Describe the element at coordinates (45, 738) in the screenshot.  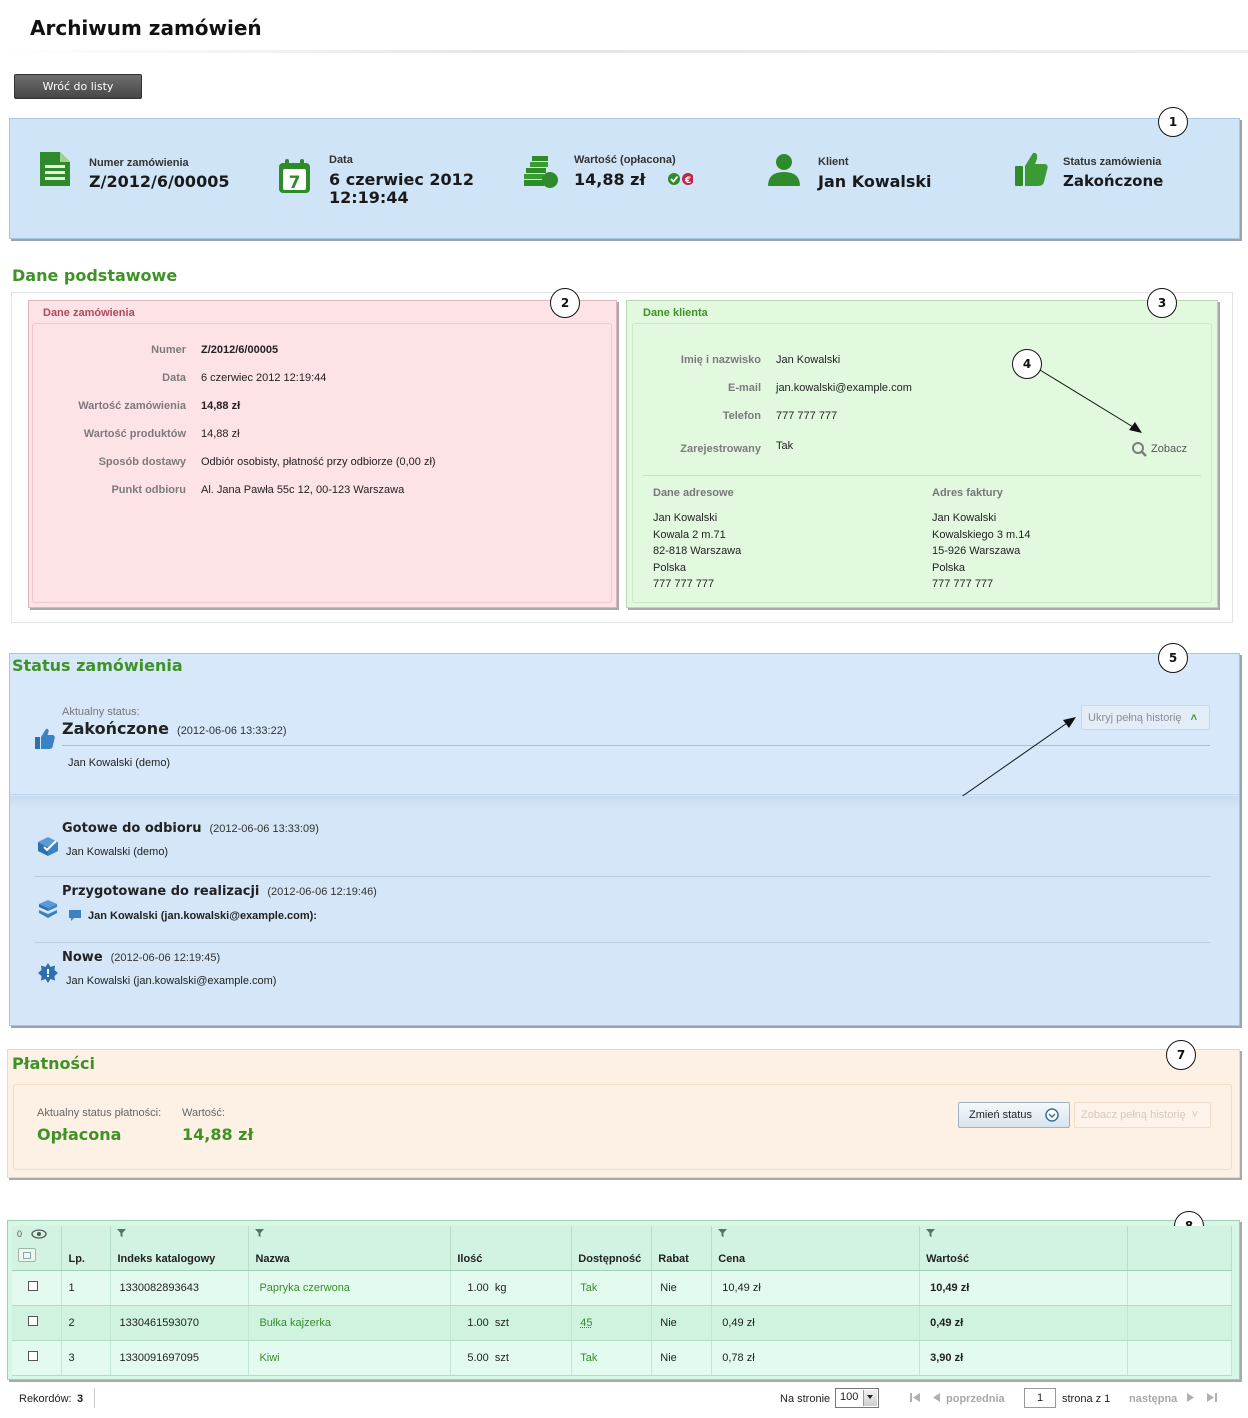
I see `thumbs-up-small-icon` at that location.